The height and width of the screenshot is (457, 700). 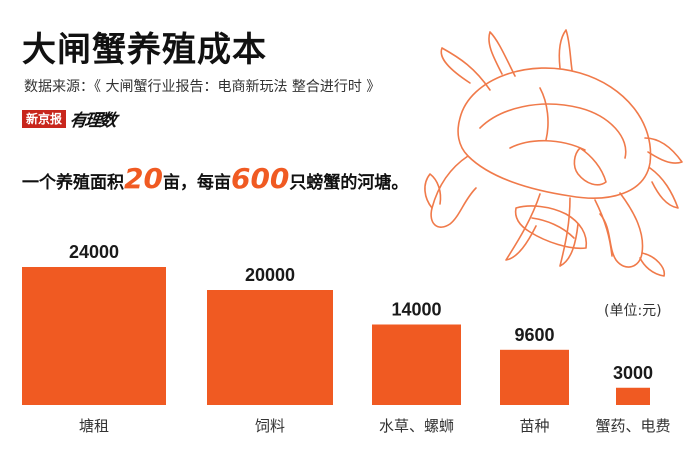 What do you see at coordinates (270, 275) in the screenshot?
I see `value-label-1: 20000` at bounding box center [270, 275].